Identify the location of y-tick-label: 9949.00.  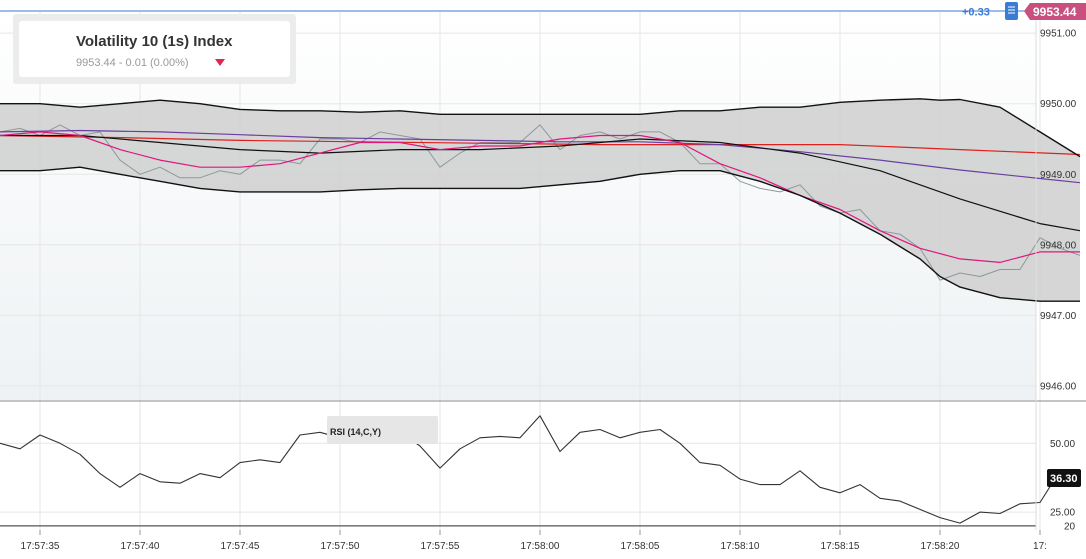
(1058, 175).